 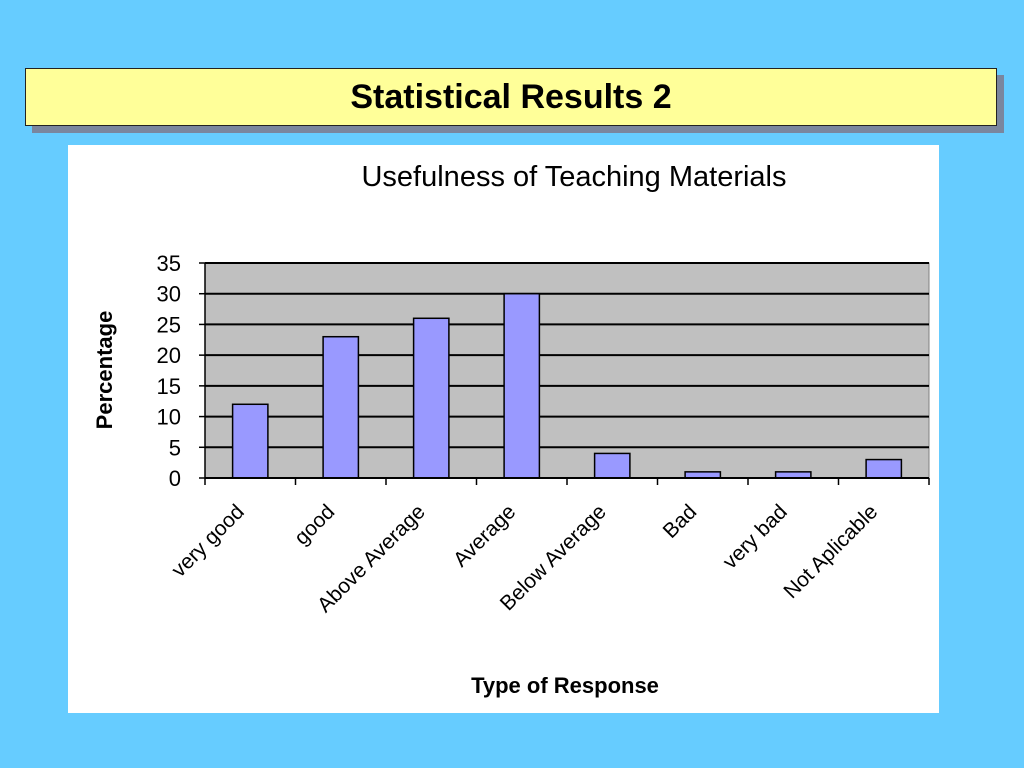 I want to click on x-category-label: Bad, so click(x=680, y=521).